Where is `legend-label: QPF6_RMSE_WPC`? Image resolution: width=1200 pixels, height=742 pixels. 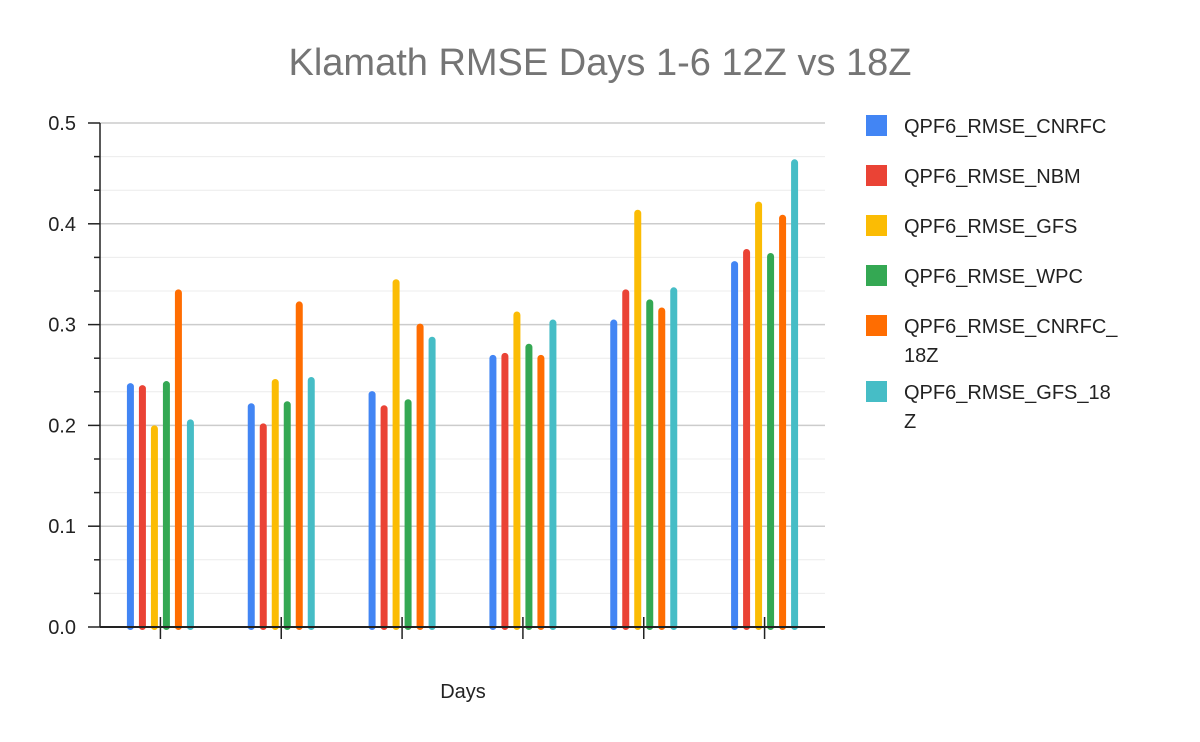
legend-label: QPF6_RMSE_WPC is located at coordinates (993, 277).